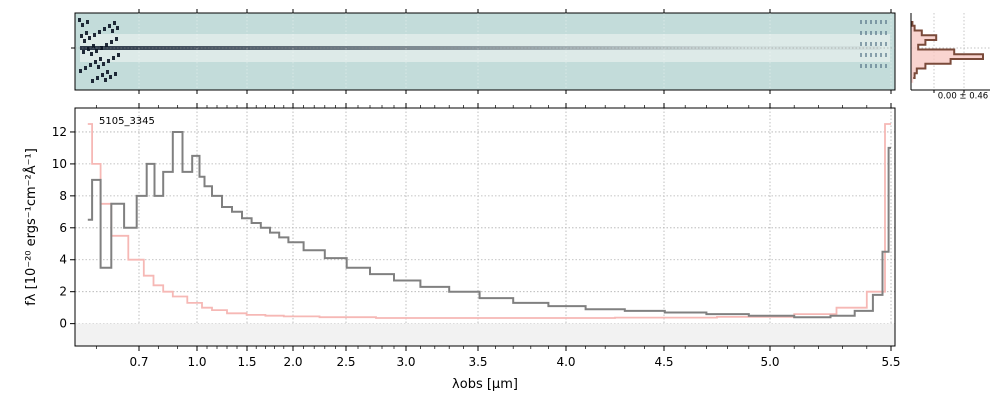  I want to click on ytick-label-2: 2, so click(63, 292).